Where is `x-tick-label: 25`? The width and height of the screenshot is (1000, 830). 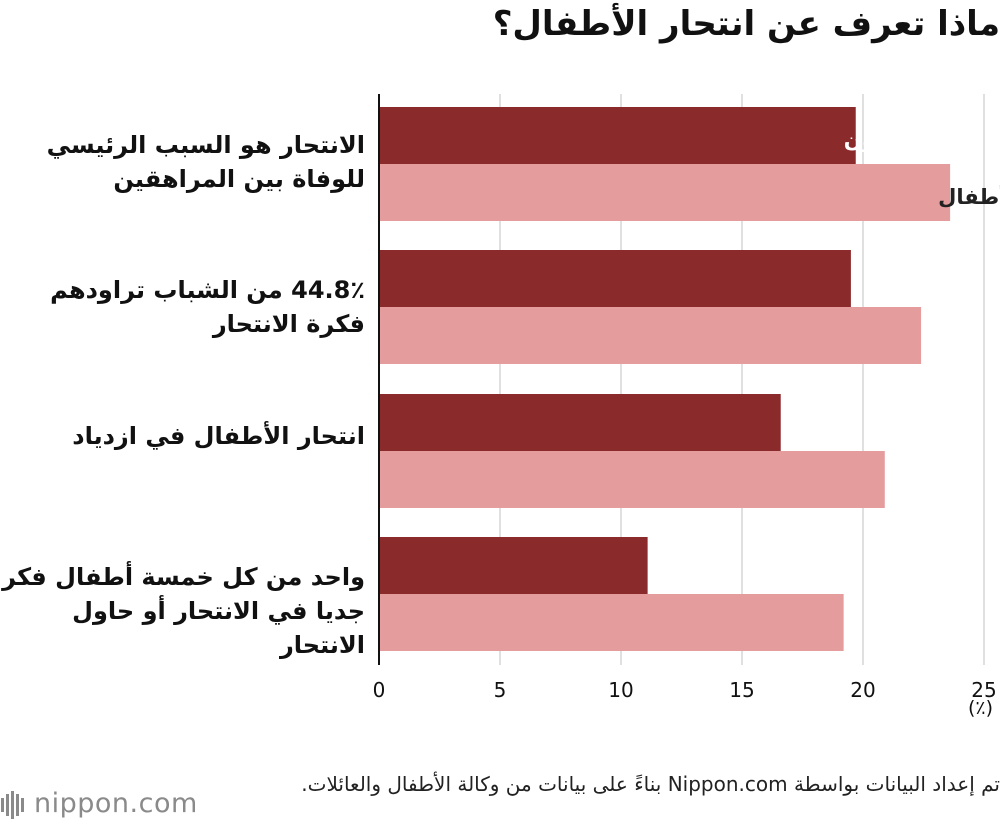 x-tick-label: 25 is located at coordinates (983, 690).